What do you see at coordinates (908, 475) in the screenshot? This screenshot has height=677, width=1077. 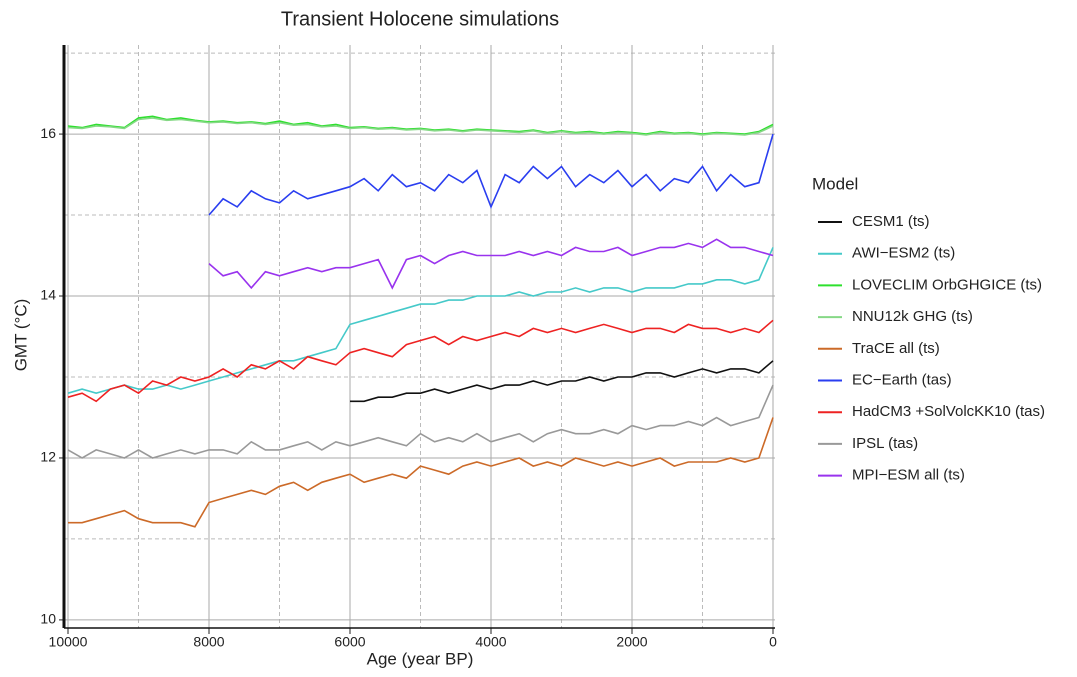 I see `legend-label: MPI−ESM all (ts)` at bounding box center [908, 475].